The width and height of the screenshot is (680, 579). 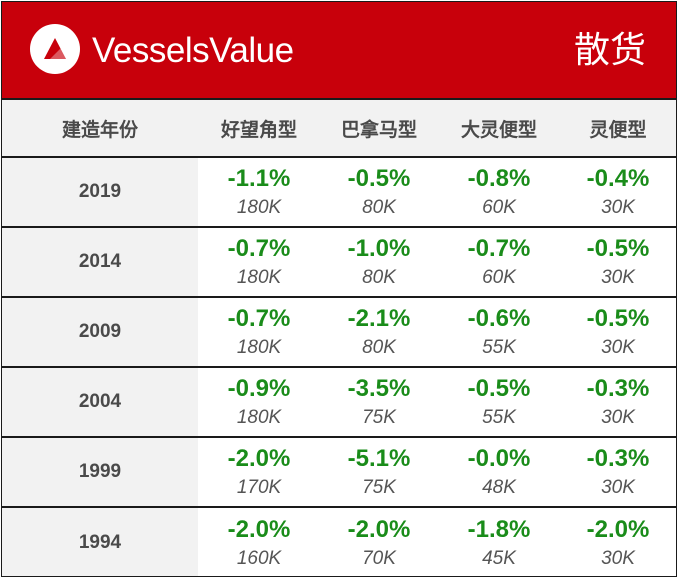 I want to click on panamax-cell: -2.1% 80K, so click(x=379, y=332).